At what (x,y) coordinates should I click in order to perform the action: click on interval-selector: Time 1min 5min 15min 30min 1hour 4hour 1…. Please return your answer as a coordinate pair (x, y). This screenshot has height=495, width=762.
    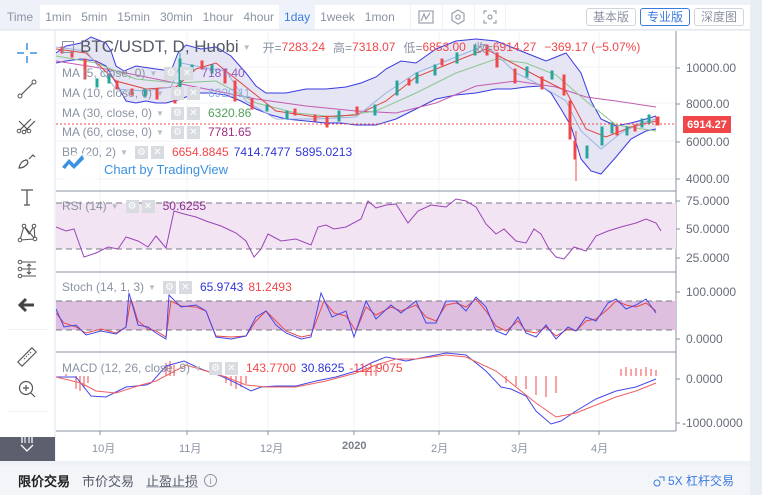
    Looking at the image, I should click on (200, 17).